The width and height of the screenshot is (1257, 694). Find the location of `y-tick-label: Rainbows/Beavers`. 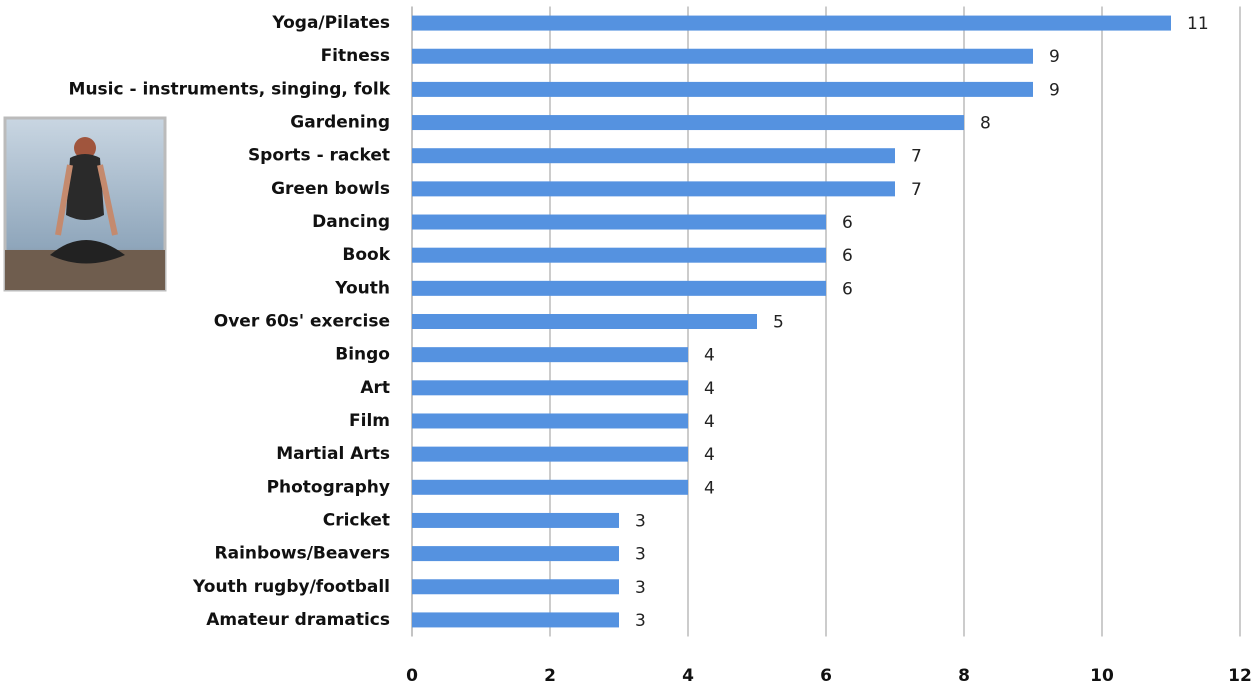

y-tick-label: Rainbows/Beavers is located at coordinates (302, 554).